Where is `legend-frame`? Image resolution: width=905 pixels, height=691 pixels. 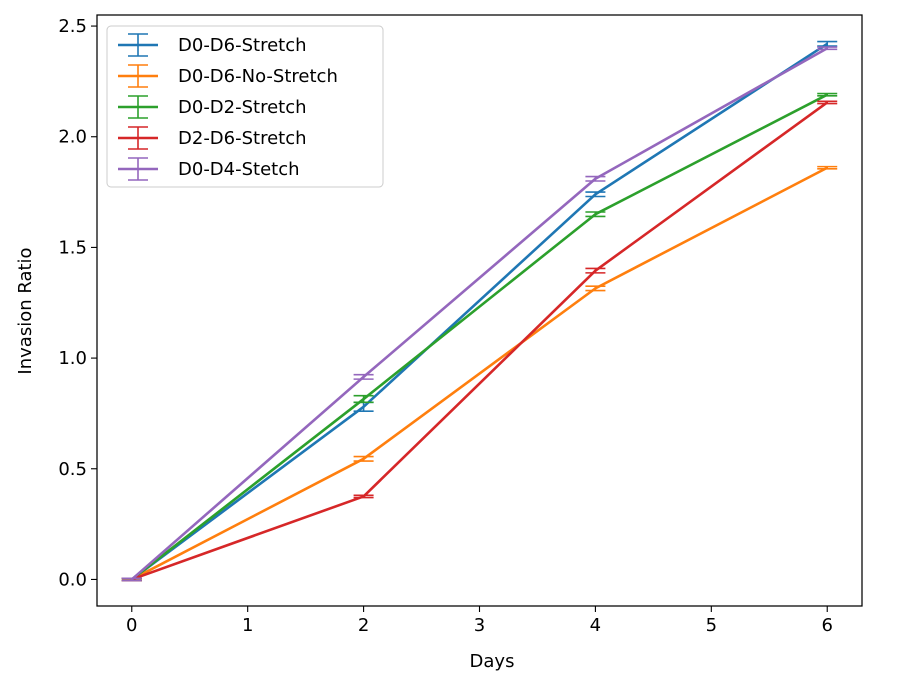 legend-frame is located at coordinates (245, 106).